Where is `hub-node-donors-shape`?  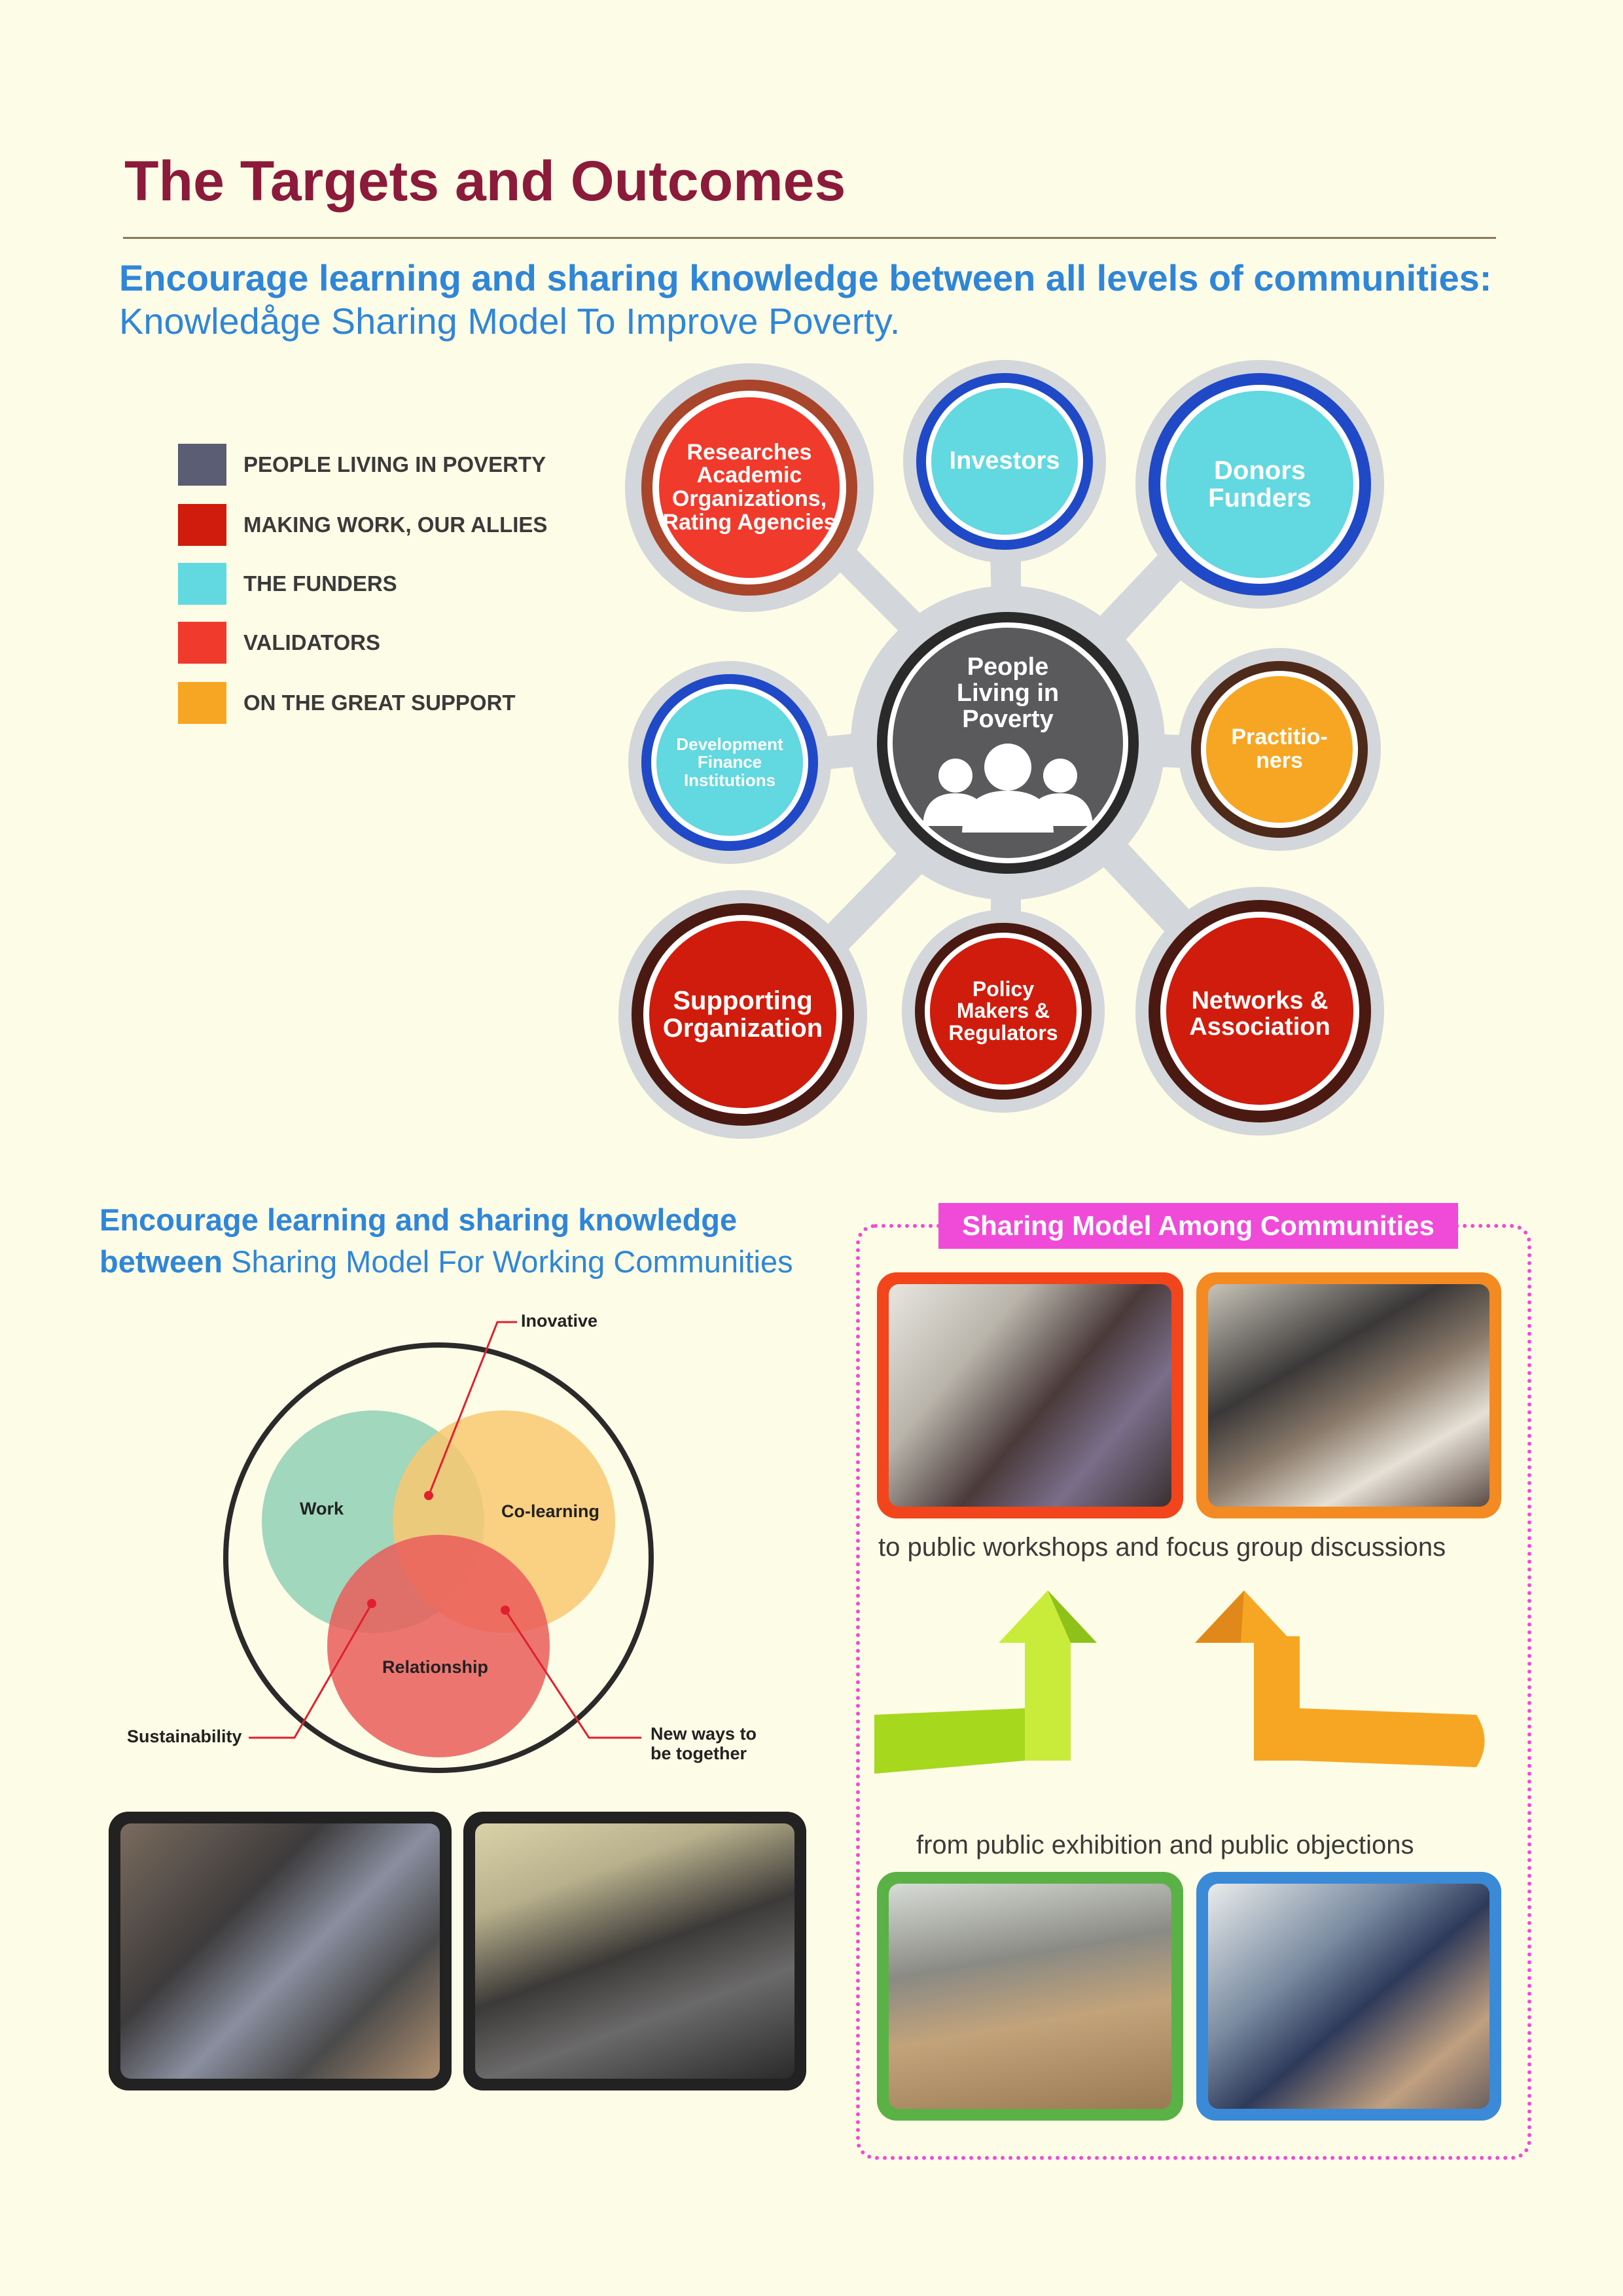 hub-node-donors-shape is located at coordinates (1260, 484).